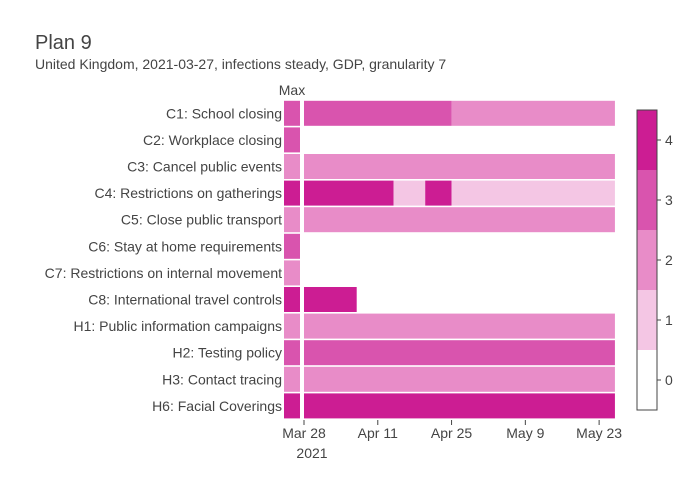 Image resolution: width=700 pixels, height=500 pixels. I want to click on row-label: C3: Cancel public events, so click(204, 167).